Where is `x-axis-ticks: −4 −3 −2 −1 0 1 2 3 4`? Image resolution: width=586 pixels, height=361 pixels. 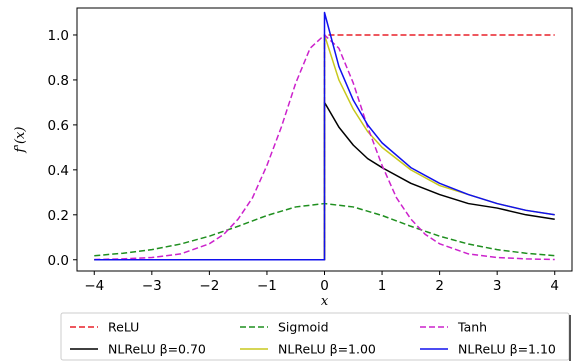
x-axis-ticks: −4 −3 −2 −1 0 1 2 3 4 is located at coordinates (321, 282).